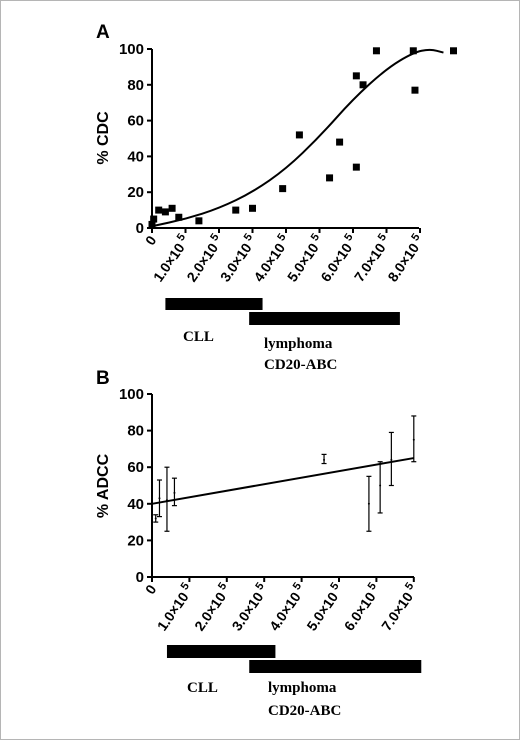 Image resolution: width=520 pixels, height=740 pixels. I want to click on x-tick-mantissa: 6.0×10, so click(360, 611).